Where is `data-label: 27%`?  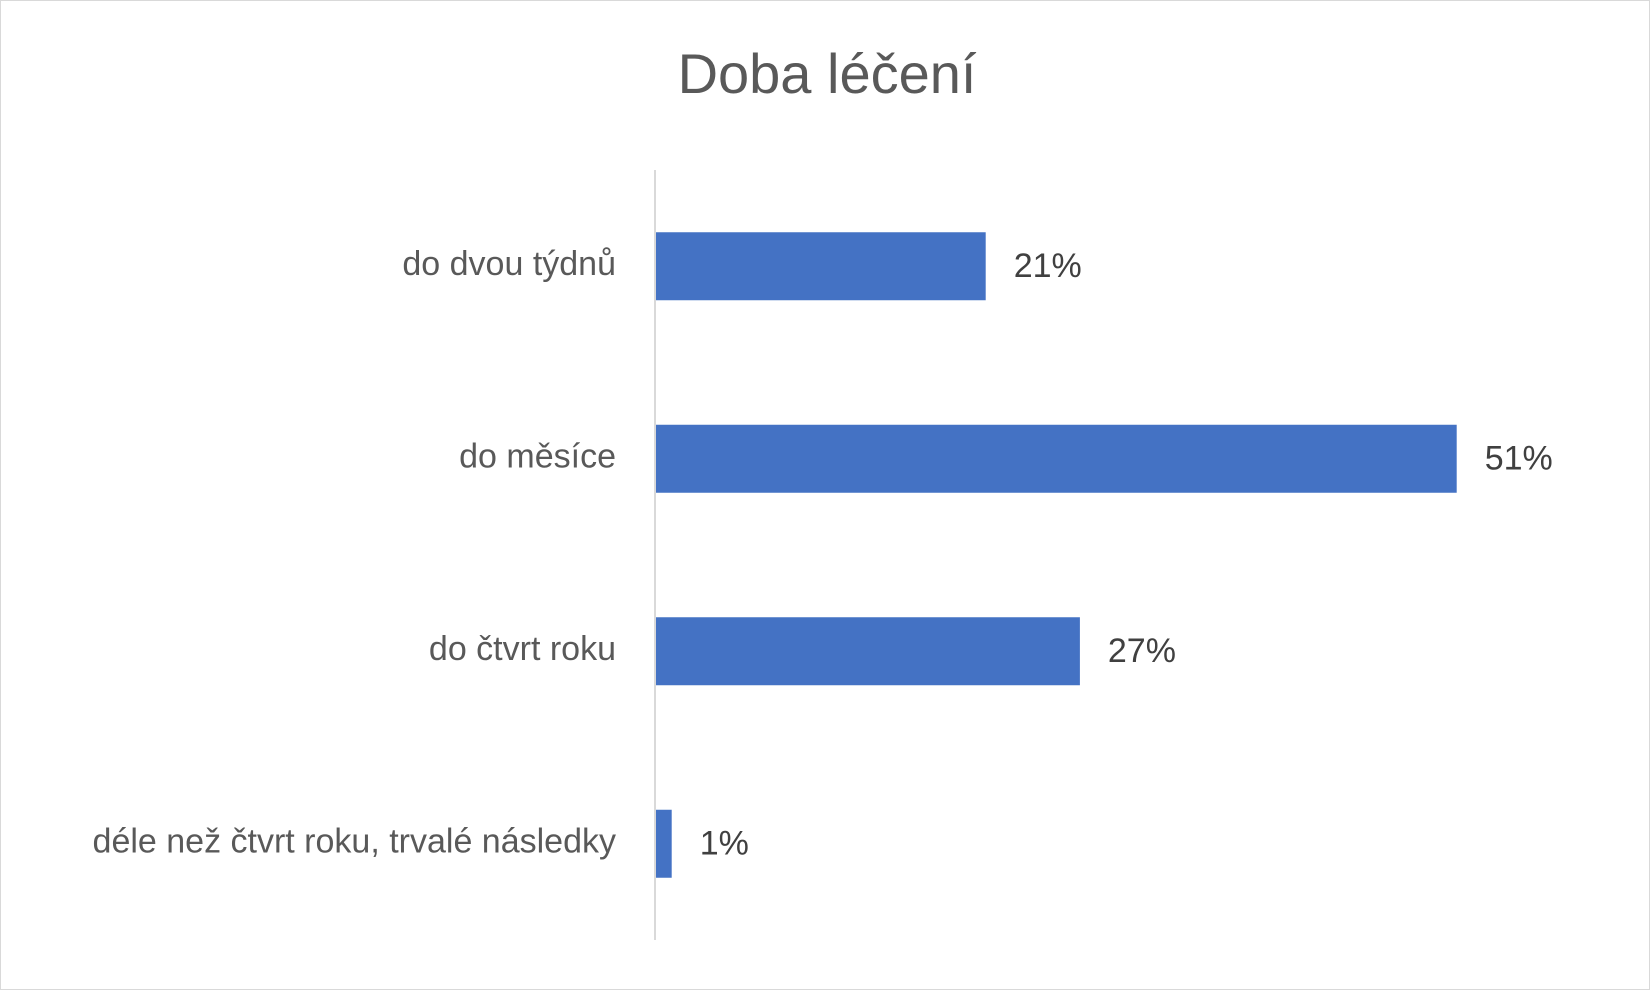
data-label: 27% is located at coordinates (1142, 651).